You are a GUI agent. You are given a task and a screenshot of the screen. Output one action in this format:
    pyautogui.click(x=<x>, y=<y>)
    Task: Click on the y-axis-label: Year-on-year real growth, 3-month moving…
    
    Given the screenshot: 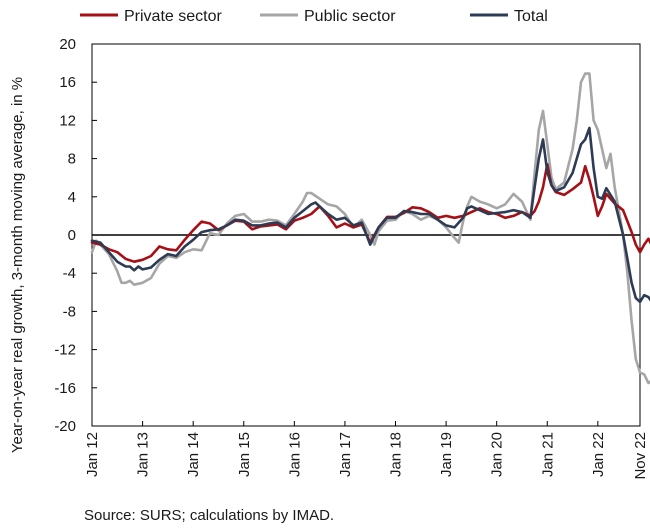 What is the action you would take?
    pyautogui.click(x=17, y=265)
    